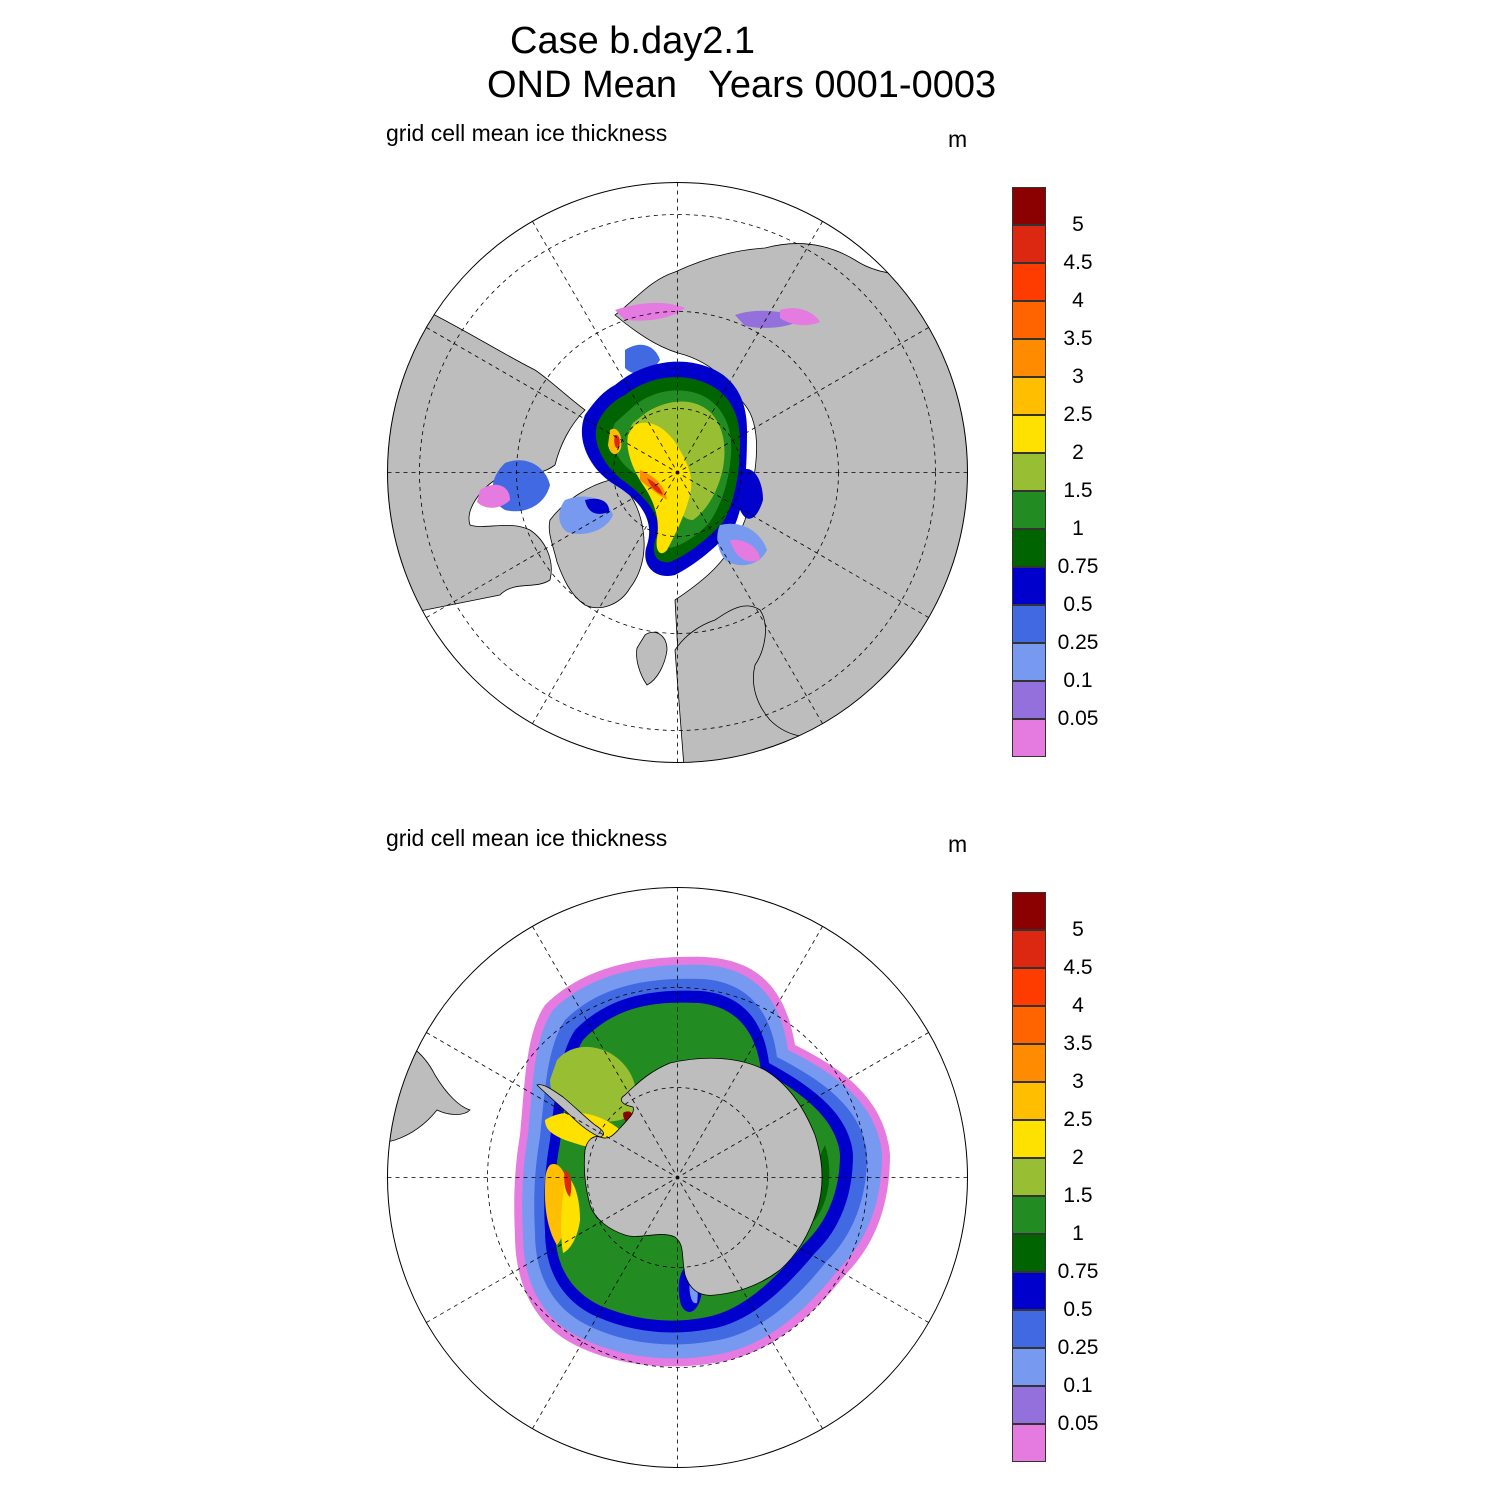 The width and height of the screenshot is (1500, 1500). I want to click on figure-title-period: OND Mean Years 0001-0003, so click(742, 85).